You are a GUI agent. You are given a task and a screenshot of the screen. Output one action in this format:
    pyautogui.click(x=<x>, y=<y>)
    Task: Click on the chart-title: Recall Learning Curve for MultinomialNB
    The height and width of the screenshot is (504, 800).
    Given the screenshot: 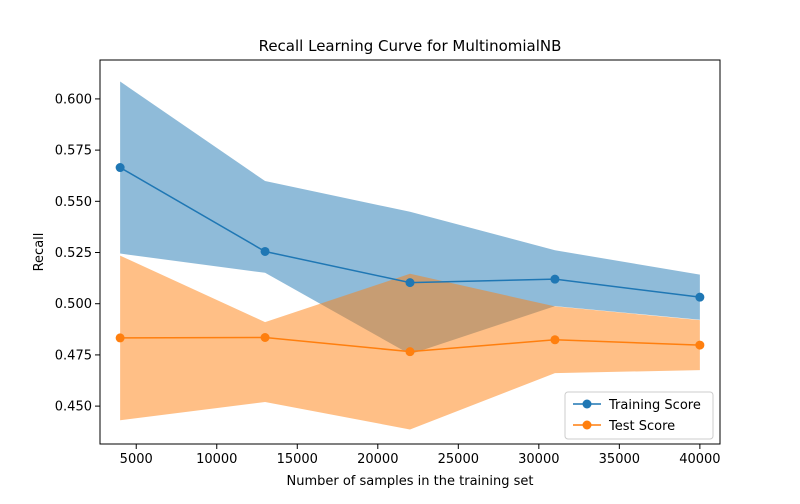 What is the action you would take?
    pyautogui.click(x=410, y=46)
    